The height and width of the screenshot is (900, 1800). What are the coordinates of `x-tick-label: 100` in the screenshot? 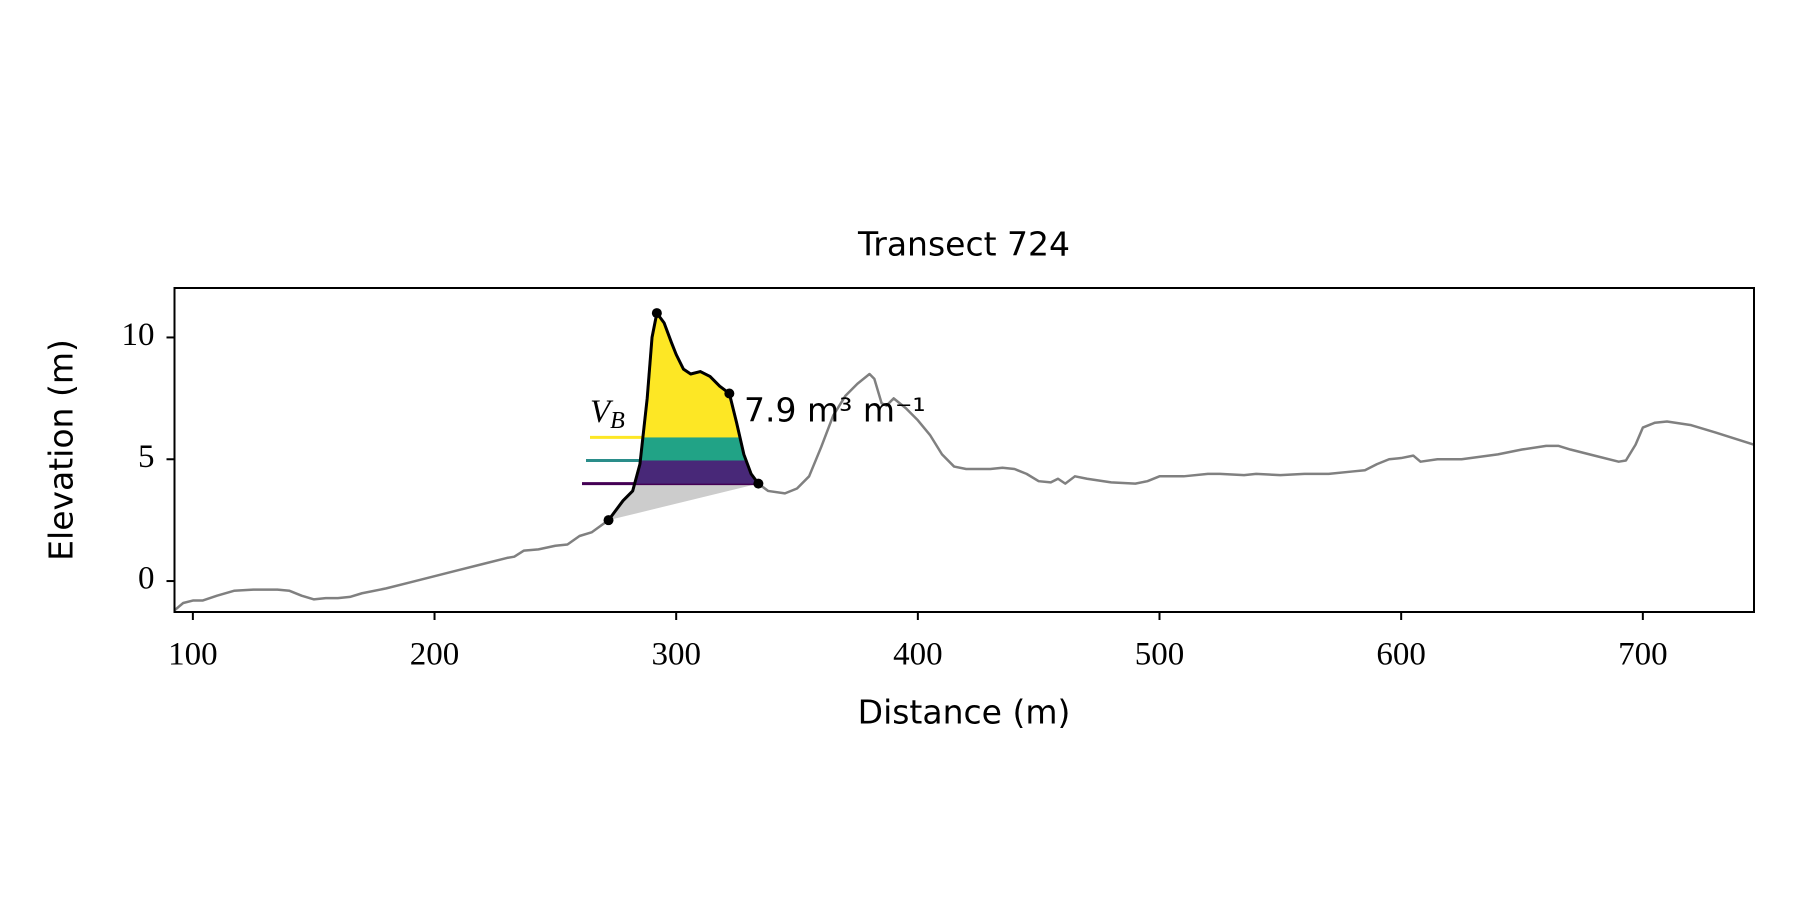 It's located at (193, 655).